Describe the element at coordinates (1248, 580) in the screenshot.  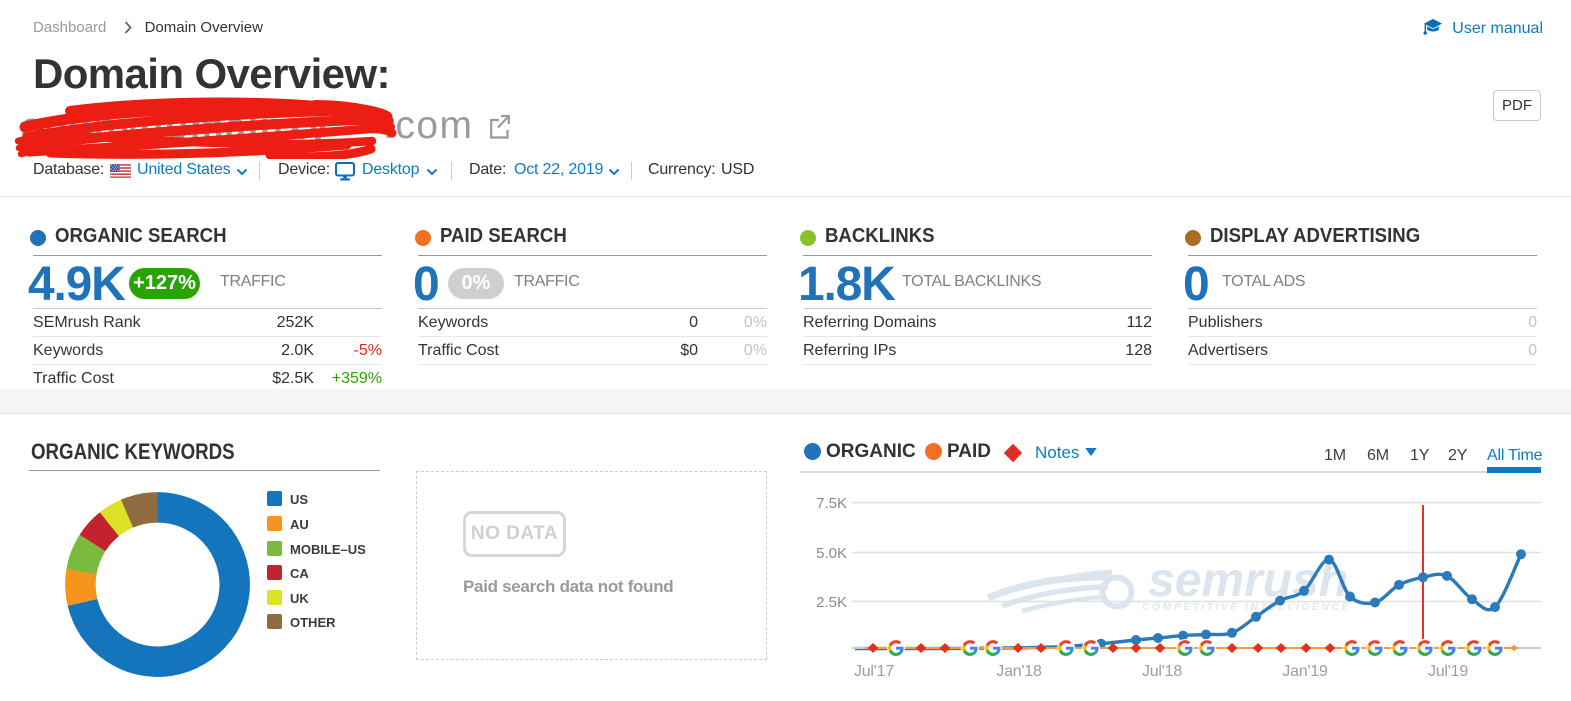
I see `svg-text: semrush` at that location.